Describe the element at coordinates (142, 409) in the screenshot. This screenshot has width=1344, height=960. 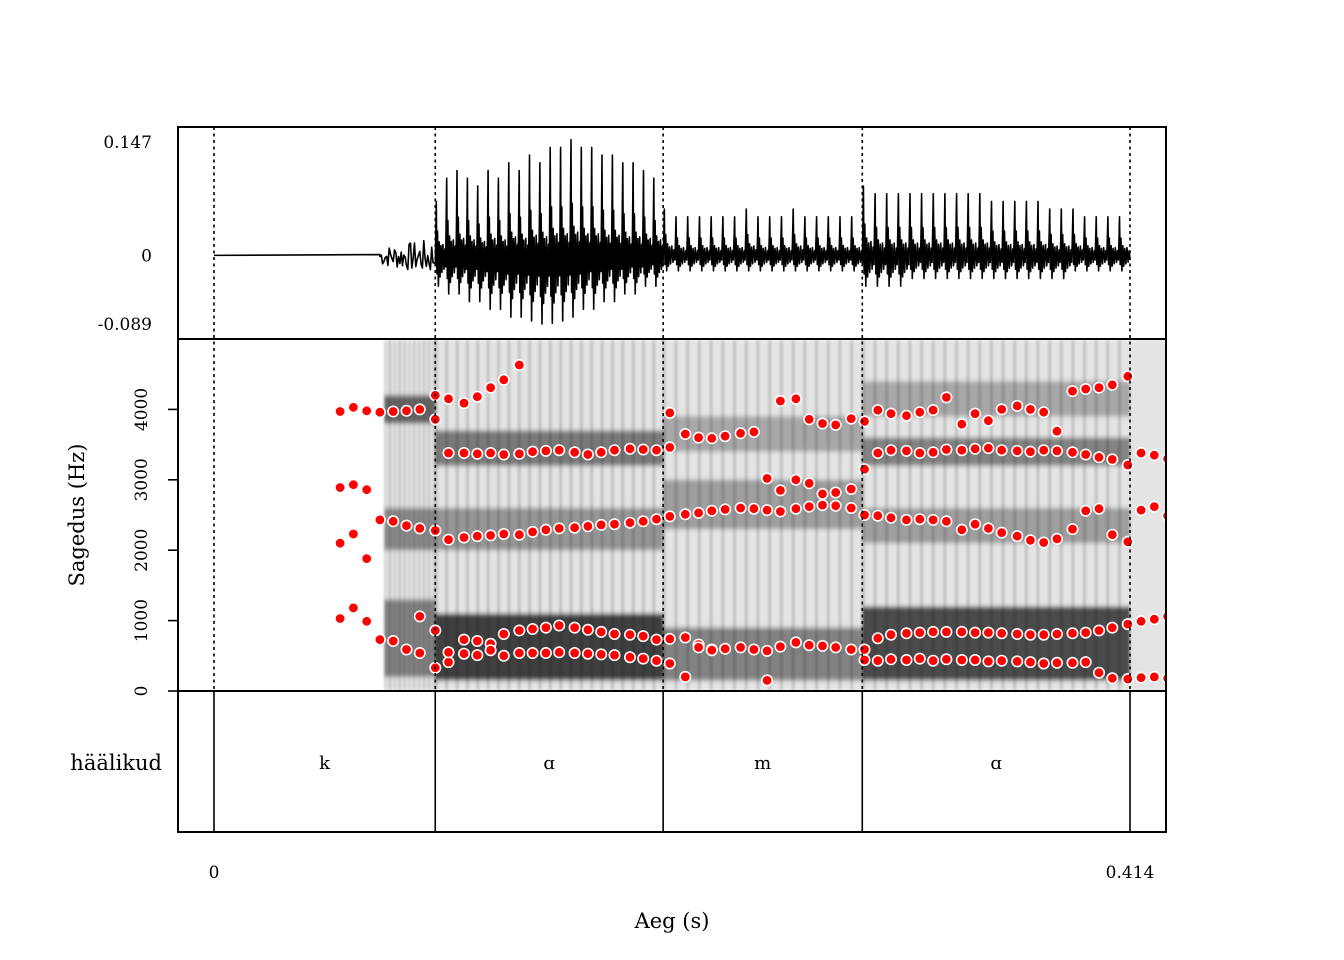
I see `spectrogram-y-tick-label: 4000` at that location.